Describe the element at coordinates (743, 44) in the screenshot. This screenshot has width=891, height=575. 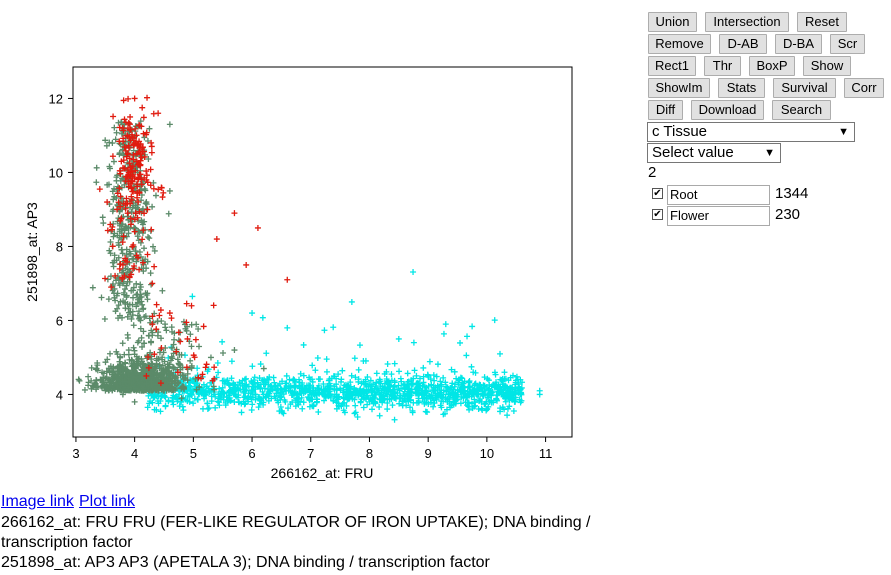
I see `d-ab-button: D-AB` at that location.